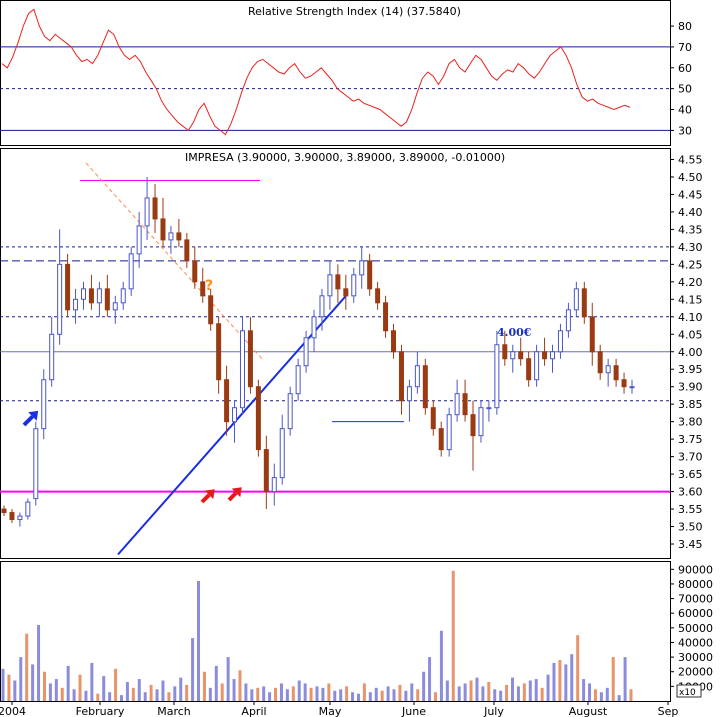  Describe the element at coordinates (690, 299) in the screenshot. I see `price-tick-label: 4.15` at that location.